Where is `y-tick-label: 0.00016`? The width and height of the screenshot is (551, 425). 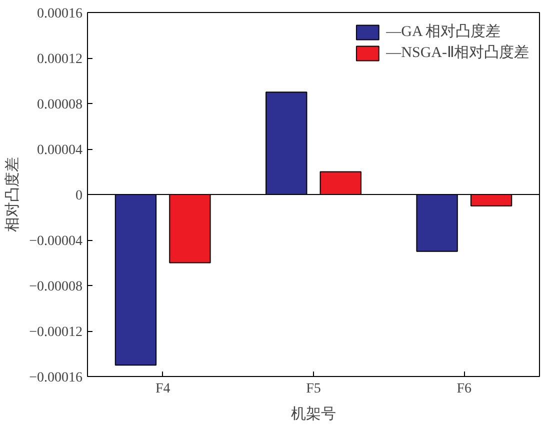
y-tick-label: 0.00016 is located at coordinates (59, 14).